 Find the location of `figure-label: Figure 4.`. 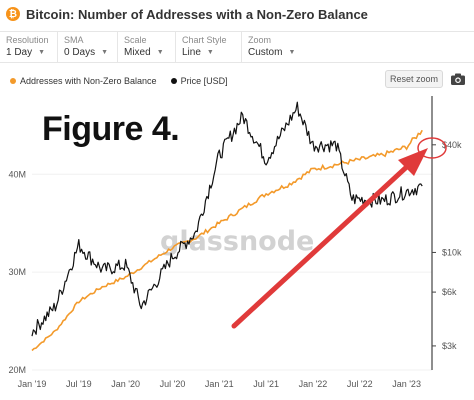

figure-label: Figure 4. is located at coordinates (111, 129).